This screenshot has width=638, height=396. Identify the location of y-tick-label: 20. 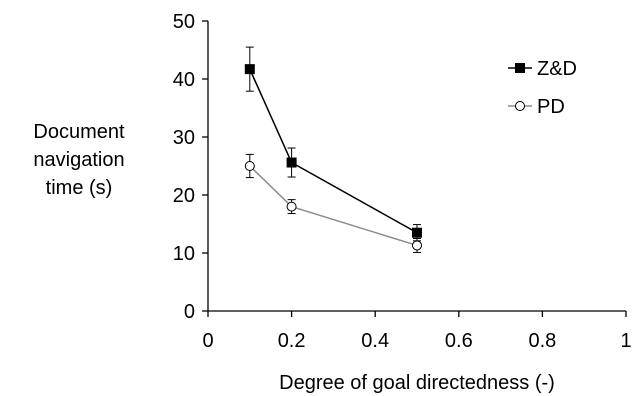
(184, 196).